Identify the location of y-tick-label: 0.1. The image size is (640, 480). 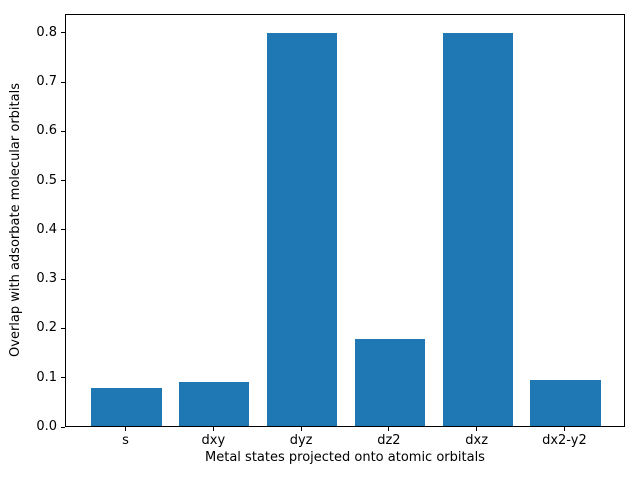
(46, 377).